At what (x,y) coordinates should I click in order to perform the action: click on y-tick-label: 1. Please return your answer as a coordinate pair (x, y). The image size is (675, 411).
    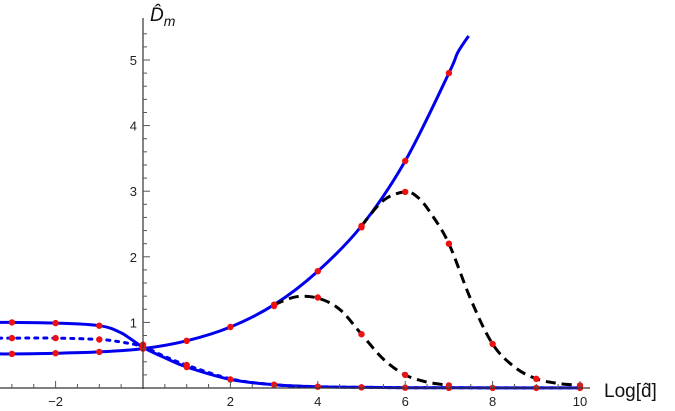
    Looking at the image, I should click on (133, 322).